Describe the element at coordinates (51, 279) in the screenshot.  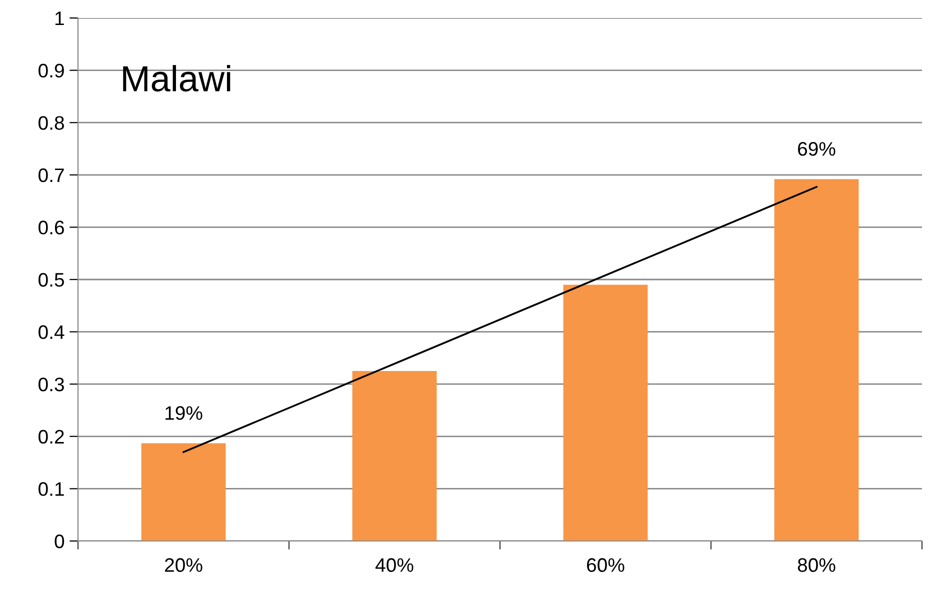
I see `y-tick-label: 0.5` at that location.